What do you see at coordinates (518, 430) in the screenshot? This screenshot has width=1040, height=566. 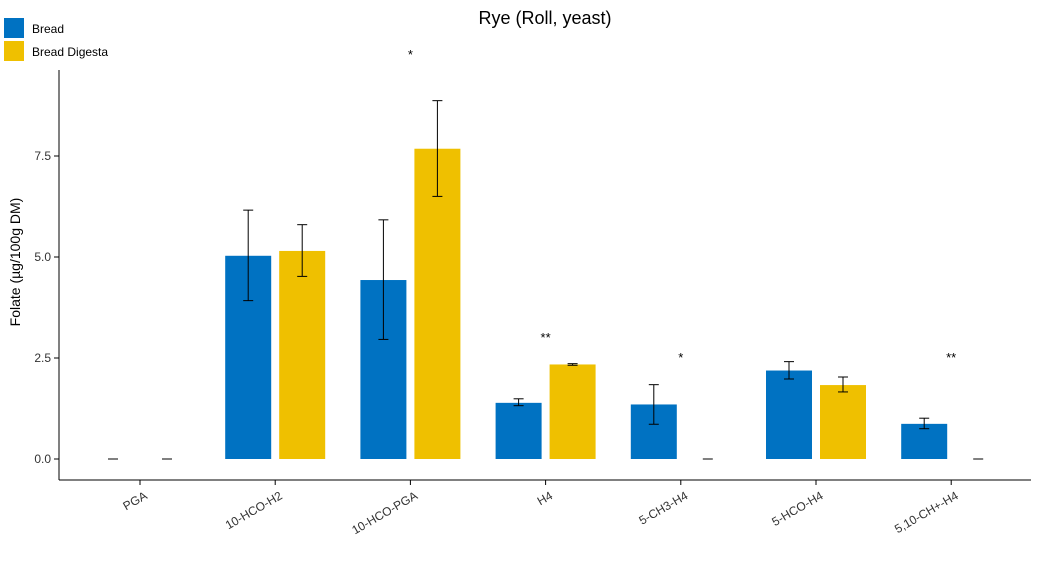 I see `bar-bread-h4` at bounding box center [518, 430].